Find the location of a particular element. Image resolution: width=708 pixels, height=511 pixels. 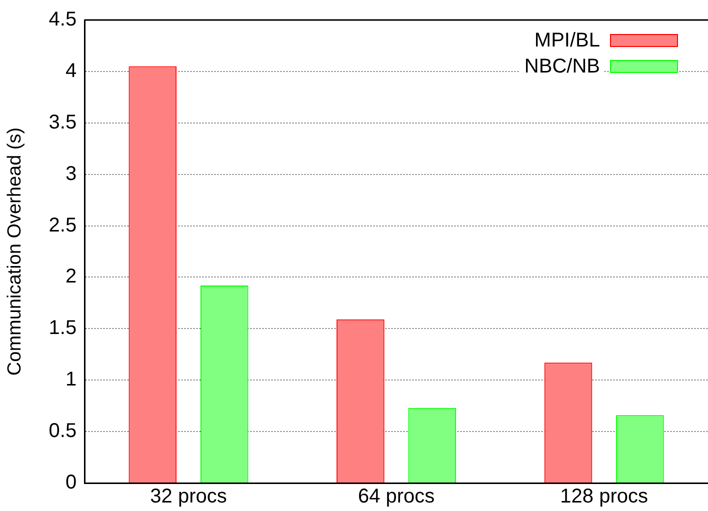

y-tick-label: 0.5 is located at coordinates (62, 431).